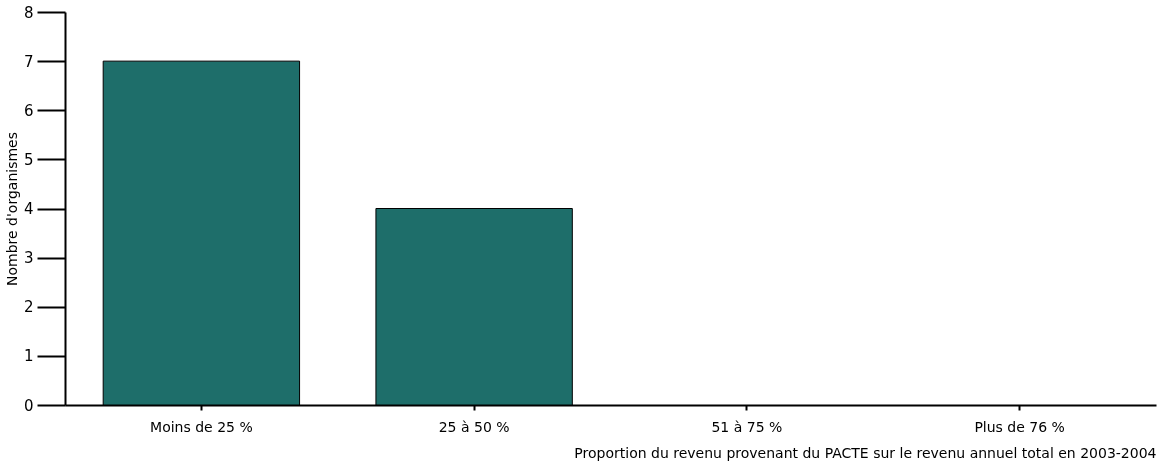  I want to click on y-axis-title: Nombre d'organismes, so click(11, 209).